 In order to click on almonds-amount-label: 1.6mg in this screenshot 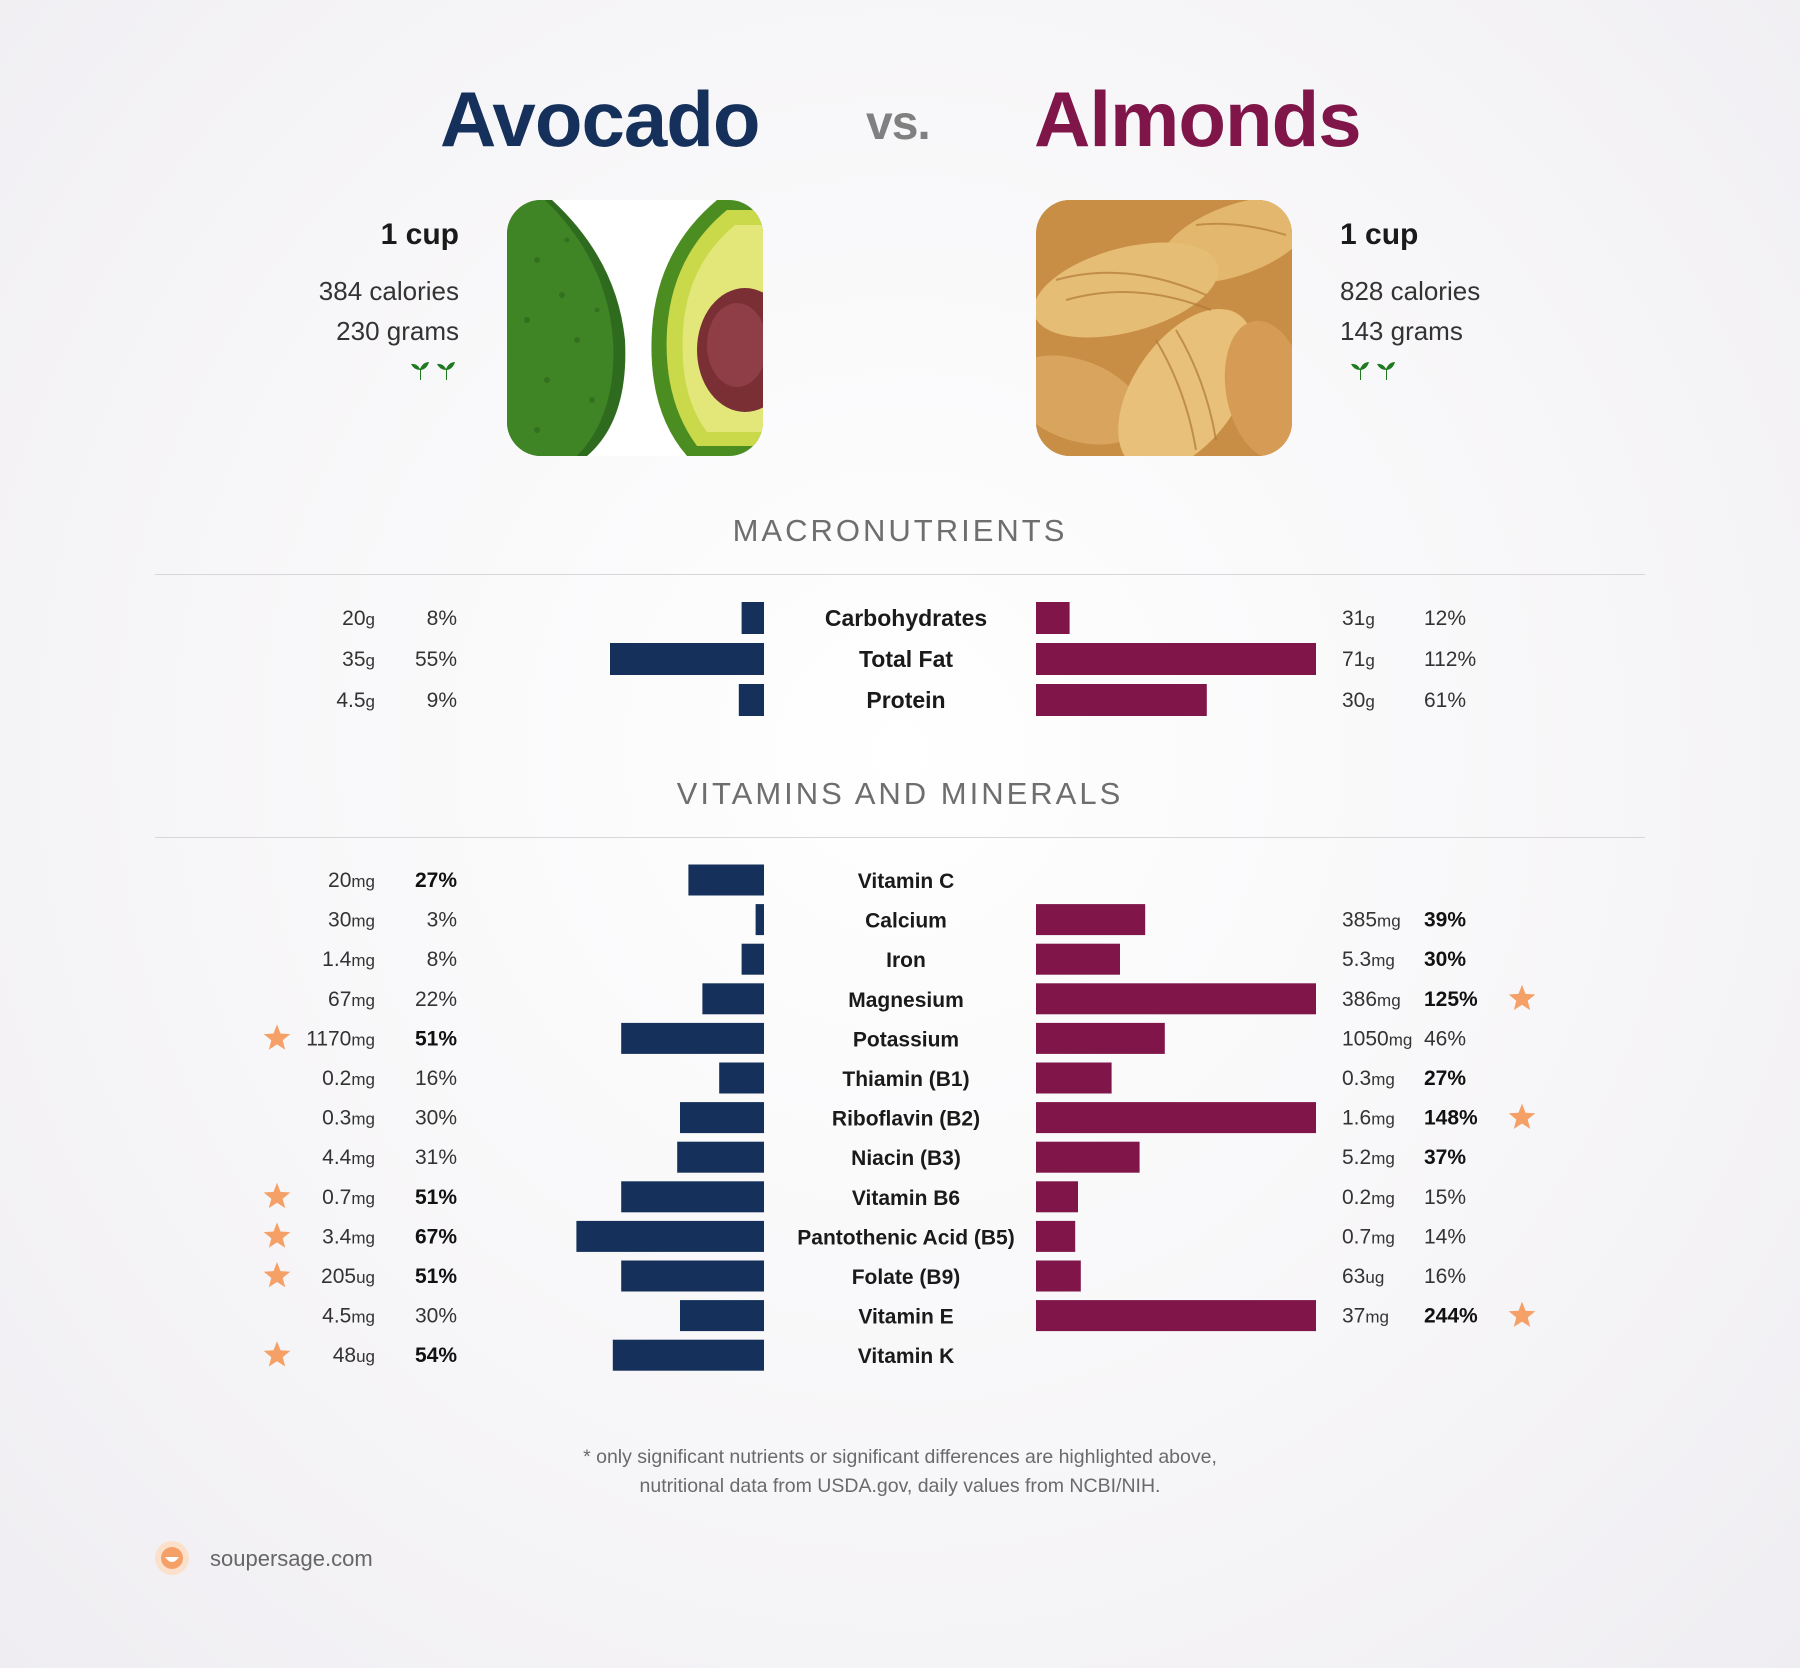, I will do `click(1368, 1118)`.